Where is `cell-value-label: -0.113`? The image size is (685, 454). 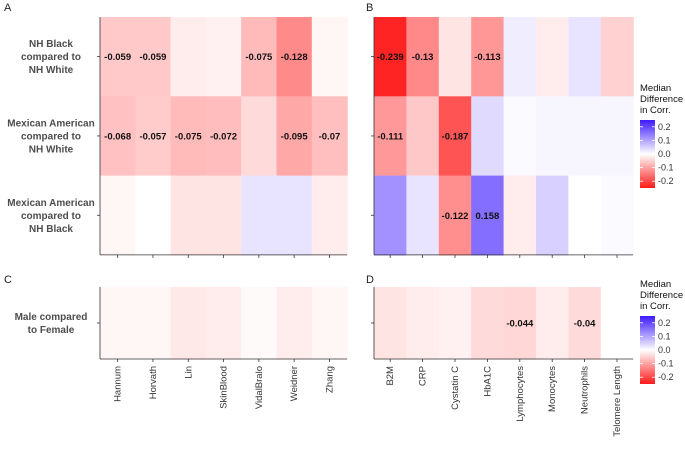
cell-value-label: -0.113 is located at coordinates (487, 57).